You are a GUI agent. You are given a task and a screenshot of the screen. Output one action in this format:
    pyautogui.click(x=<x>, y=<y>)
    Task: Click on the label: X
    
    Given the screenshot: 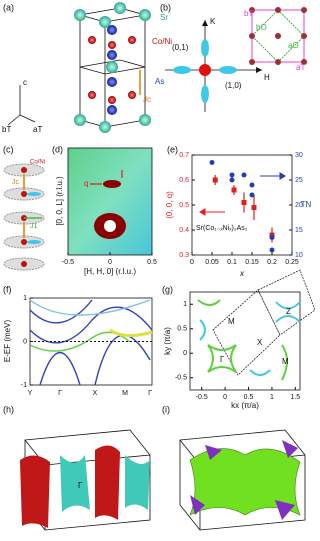 What is the action you would take?
    pyautogui.click(x=260, y=342)
    